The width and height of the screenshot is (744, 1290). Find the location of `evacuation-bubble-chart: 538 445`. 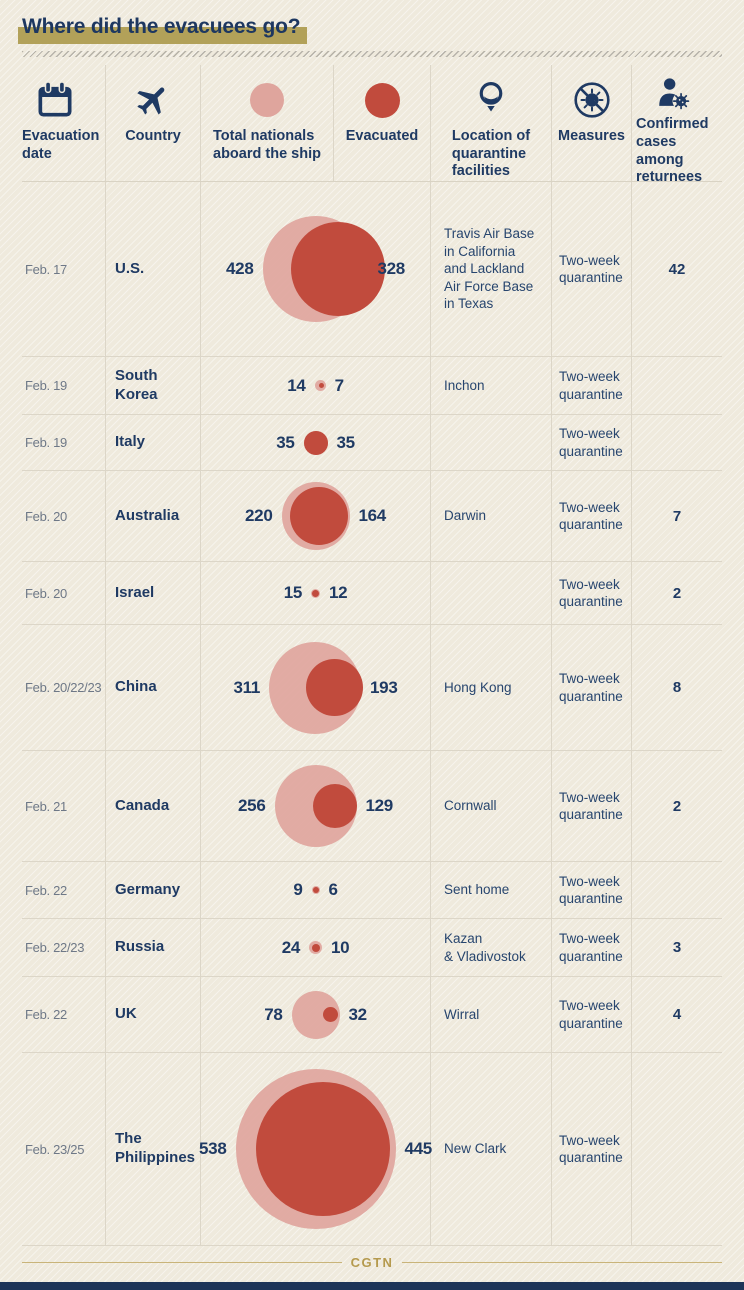

evacuation-bubble-chart: 538 445 is located at coordinates (315, 1149).